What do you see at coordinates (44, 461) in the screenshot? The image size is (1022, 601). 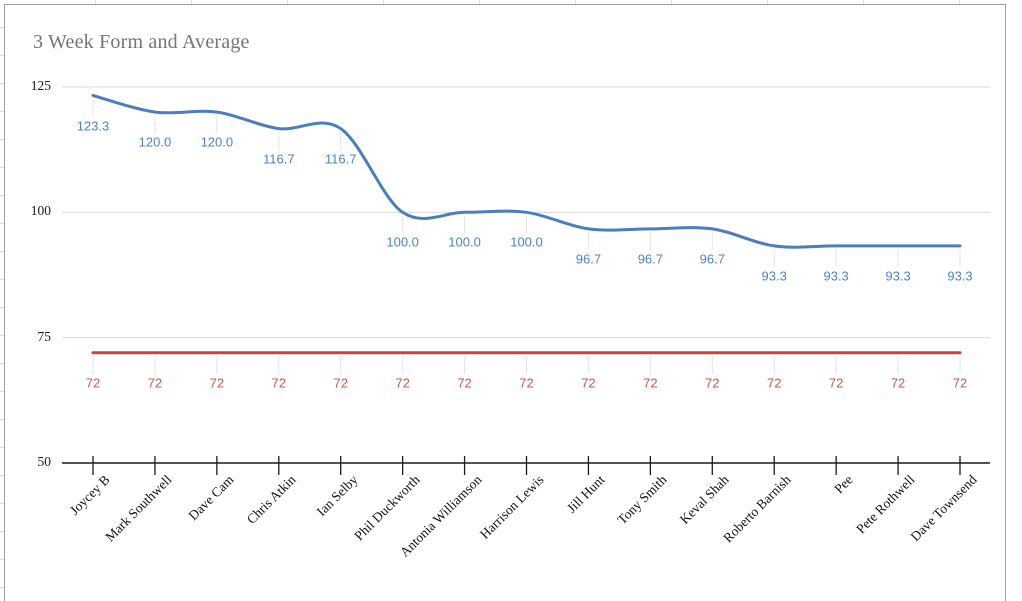 I see `y-axis-tick-label: 50` at bounding box center [44, 461].